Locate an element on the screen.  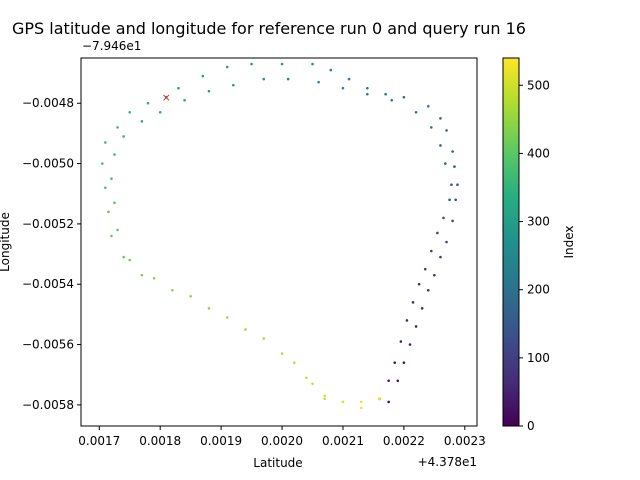
y-tick-label: −0.0056 is located at coordinates (48, 345).